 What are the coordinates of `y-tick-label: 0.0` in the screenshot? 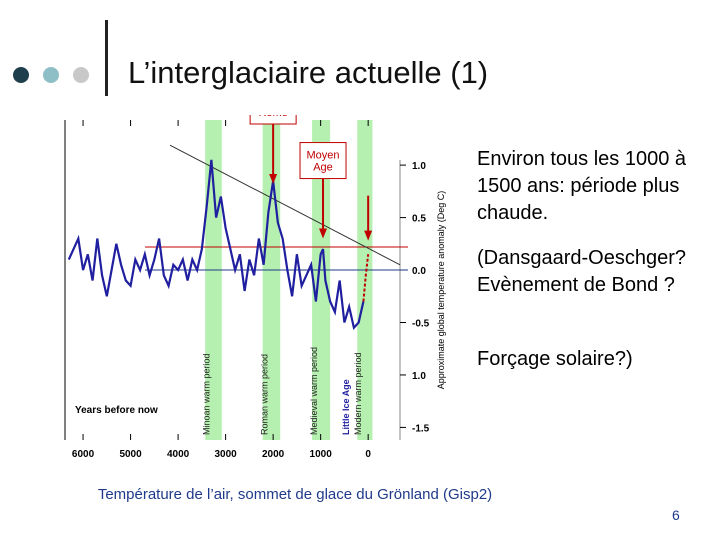 It's located at (419, 271).